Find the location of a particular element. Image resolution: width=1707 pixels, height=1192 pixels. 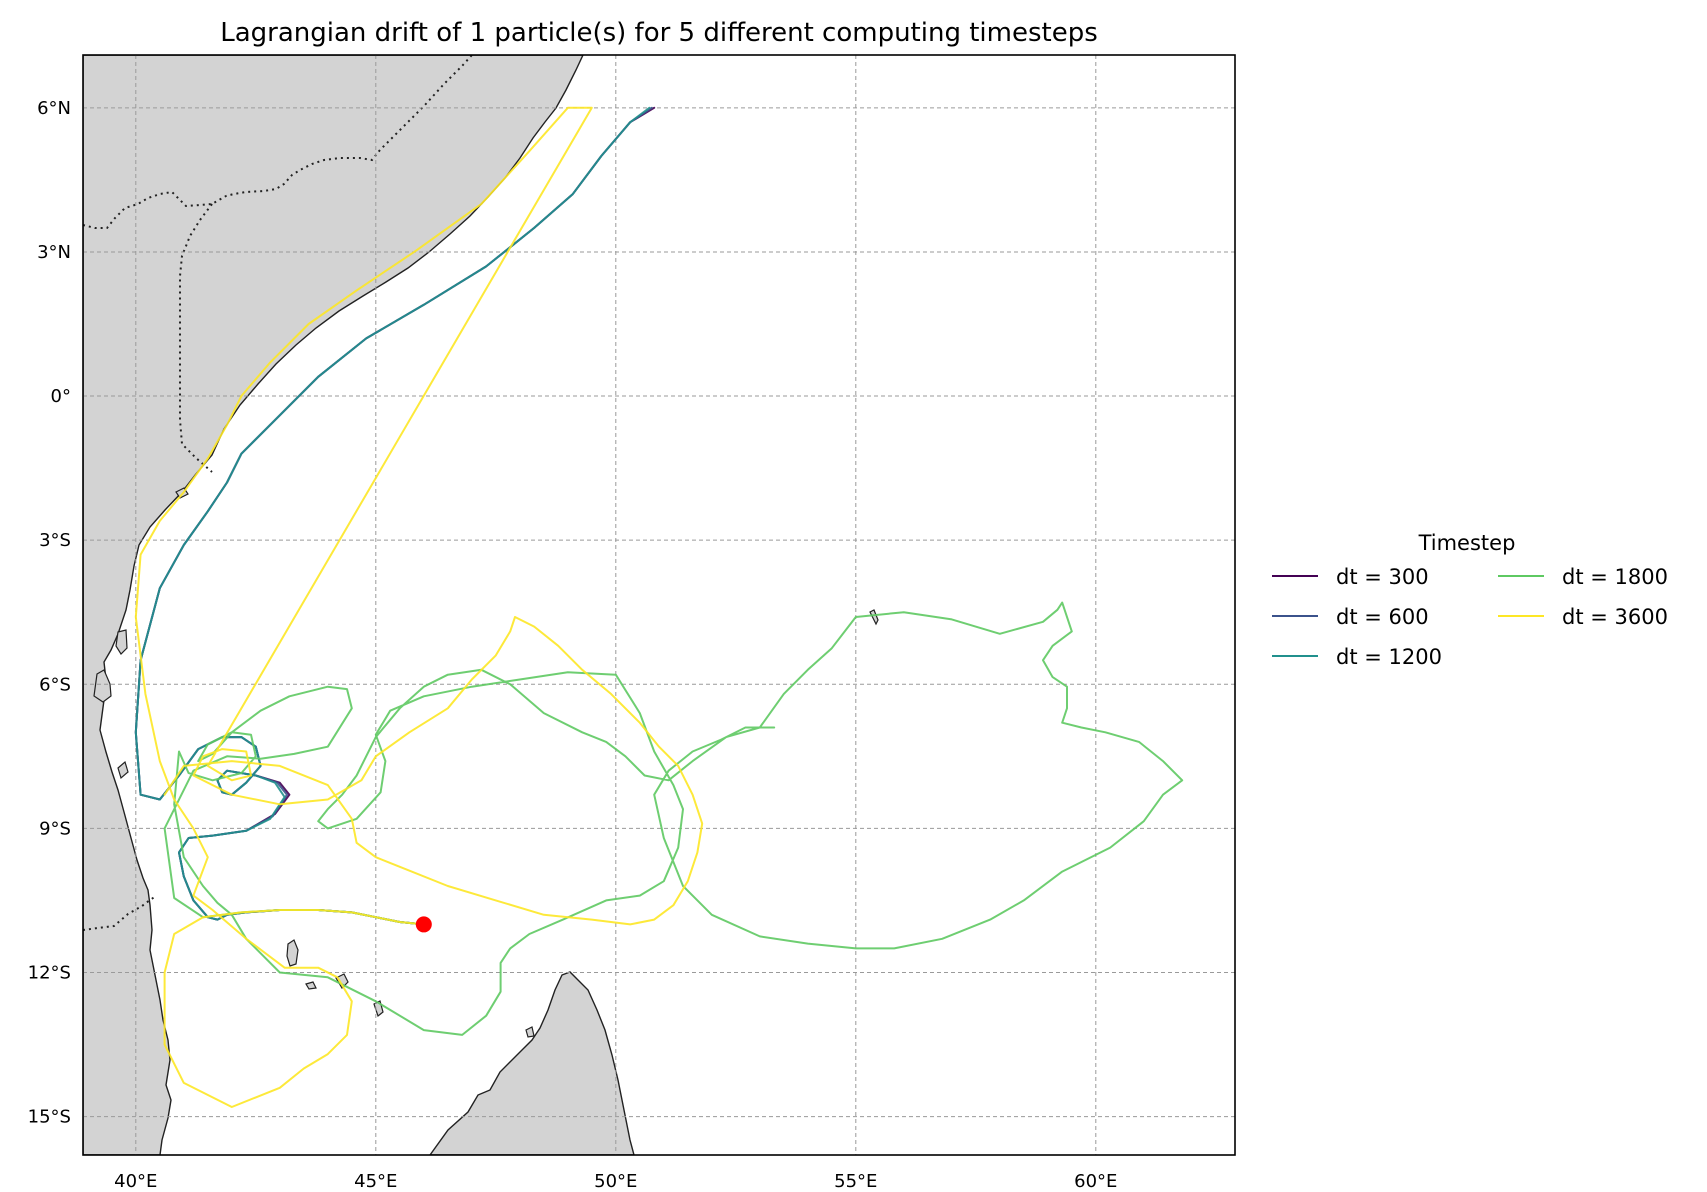

release-point-marker is located at coordinates (424, 924).